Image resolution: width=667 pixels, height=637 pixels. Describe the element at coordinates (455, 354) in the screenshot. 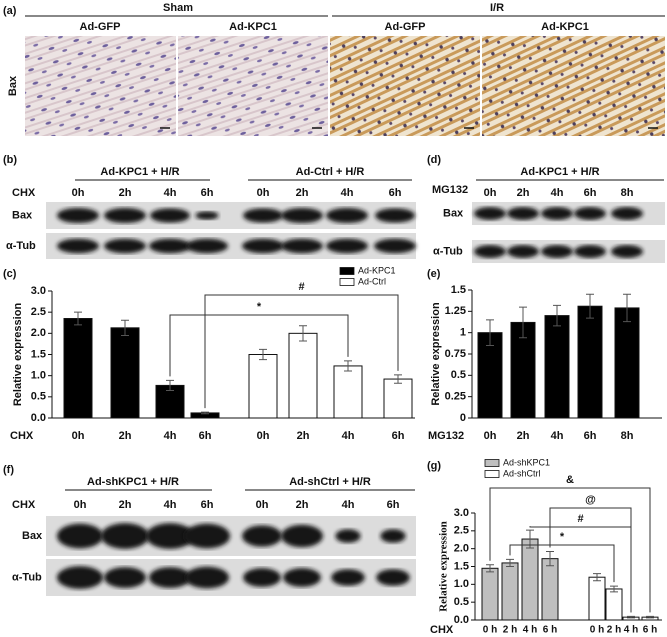

I see `y-tick-label: 0.75` at that location.